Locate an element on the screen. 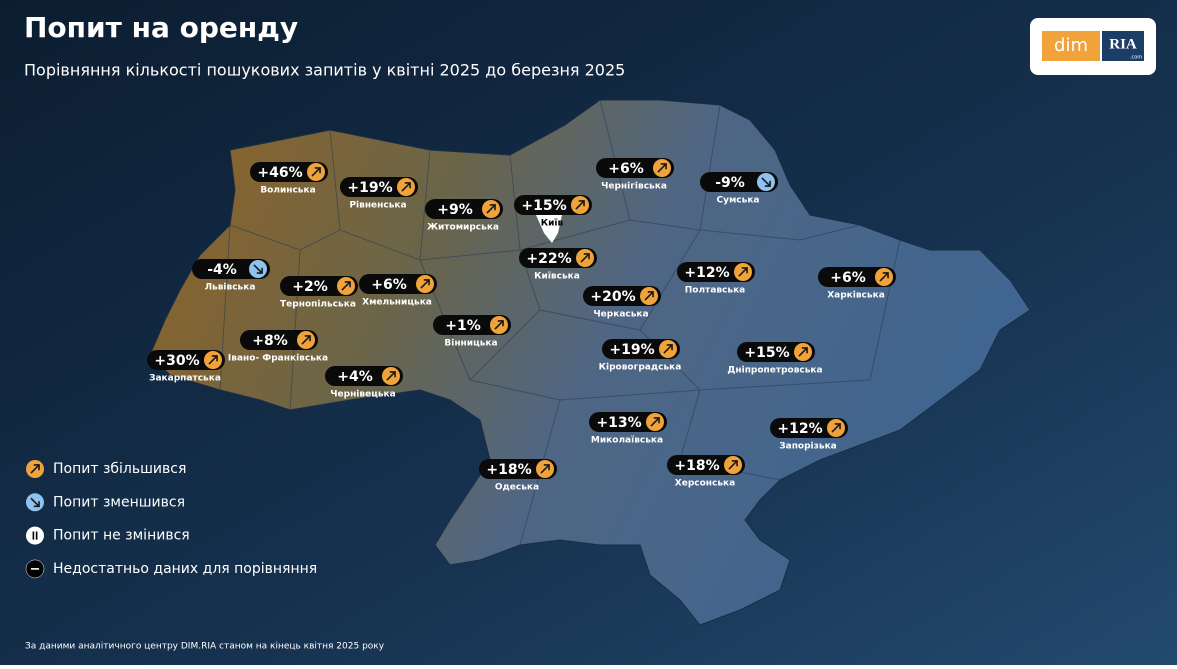 The height and width of the screenshot is (669, 1177). region-value: -9% is located at coordinates (730, 183).